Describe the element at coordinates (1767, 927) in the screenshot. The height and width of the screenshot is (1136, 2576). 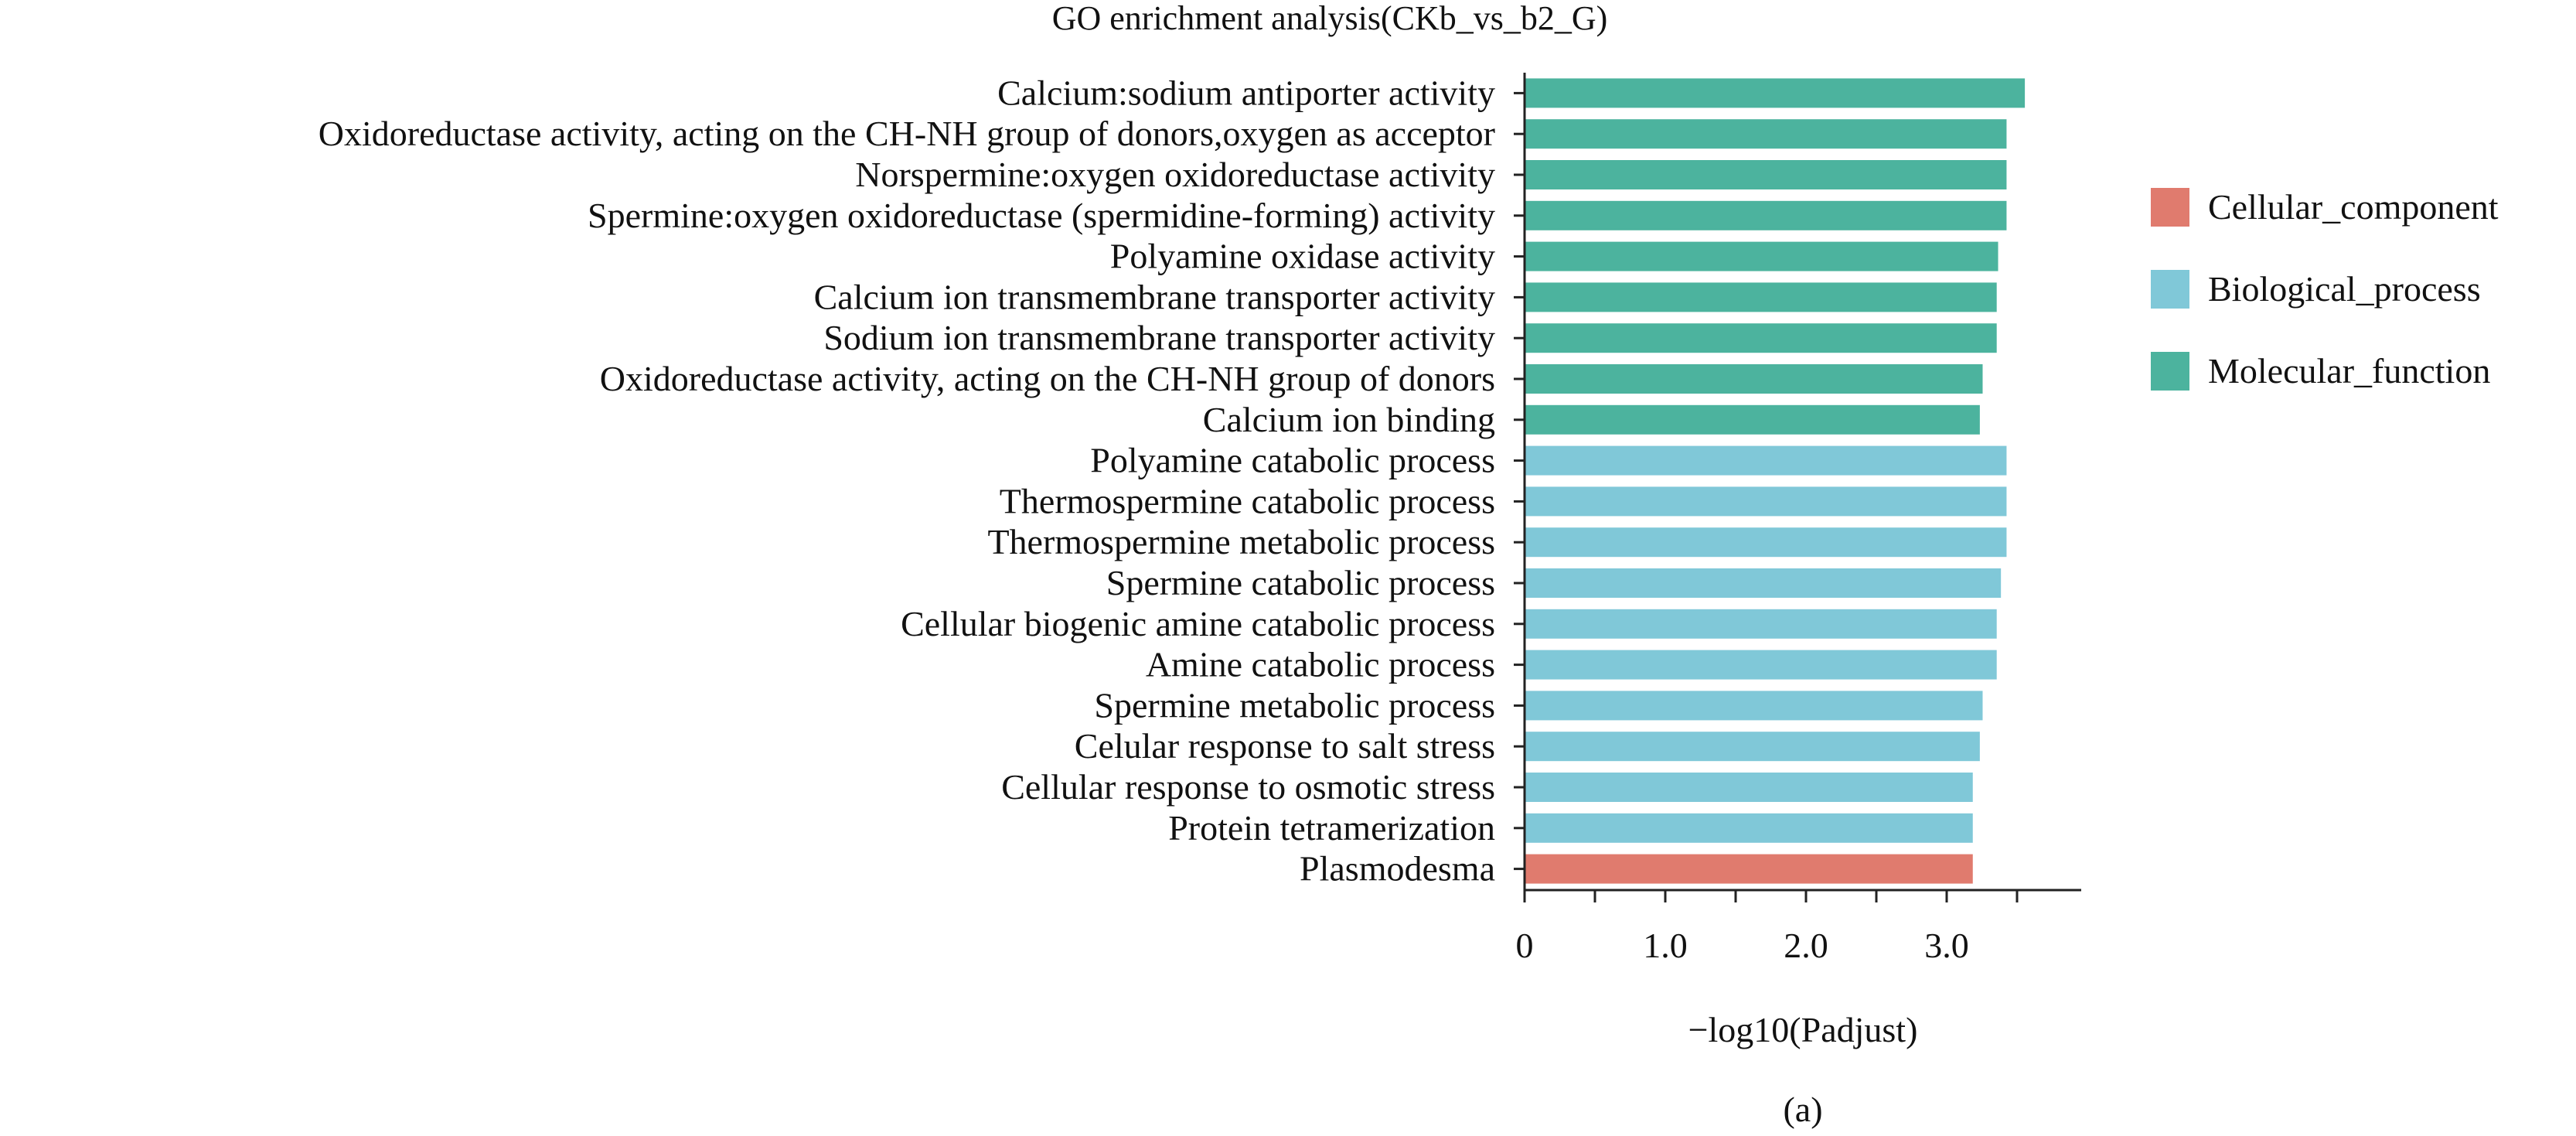
I see `x-tick-group: 0 1.0 2.0 3.0` at that location.